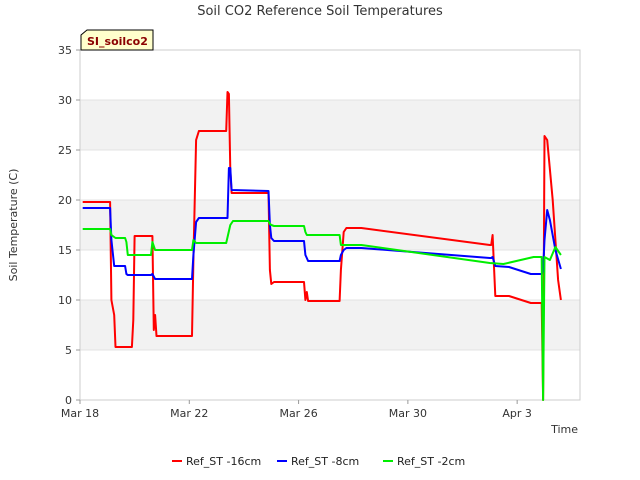  Describe the element at coordinates (564, 429) in the screenshot. I see `x-axis-title: Time` at that location.